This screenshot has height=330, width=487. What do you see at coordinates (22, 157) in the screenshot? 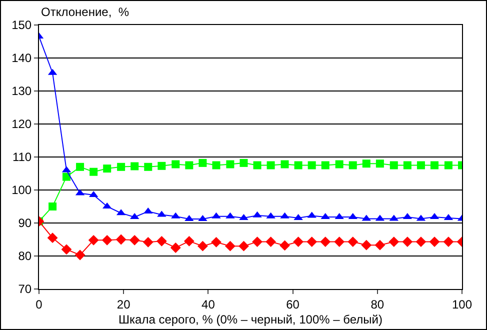
I see `y-tick-label: 110` at bounding box center [22, 157].